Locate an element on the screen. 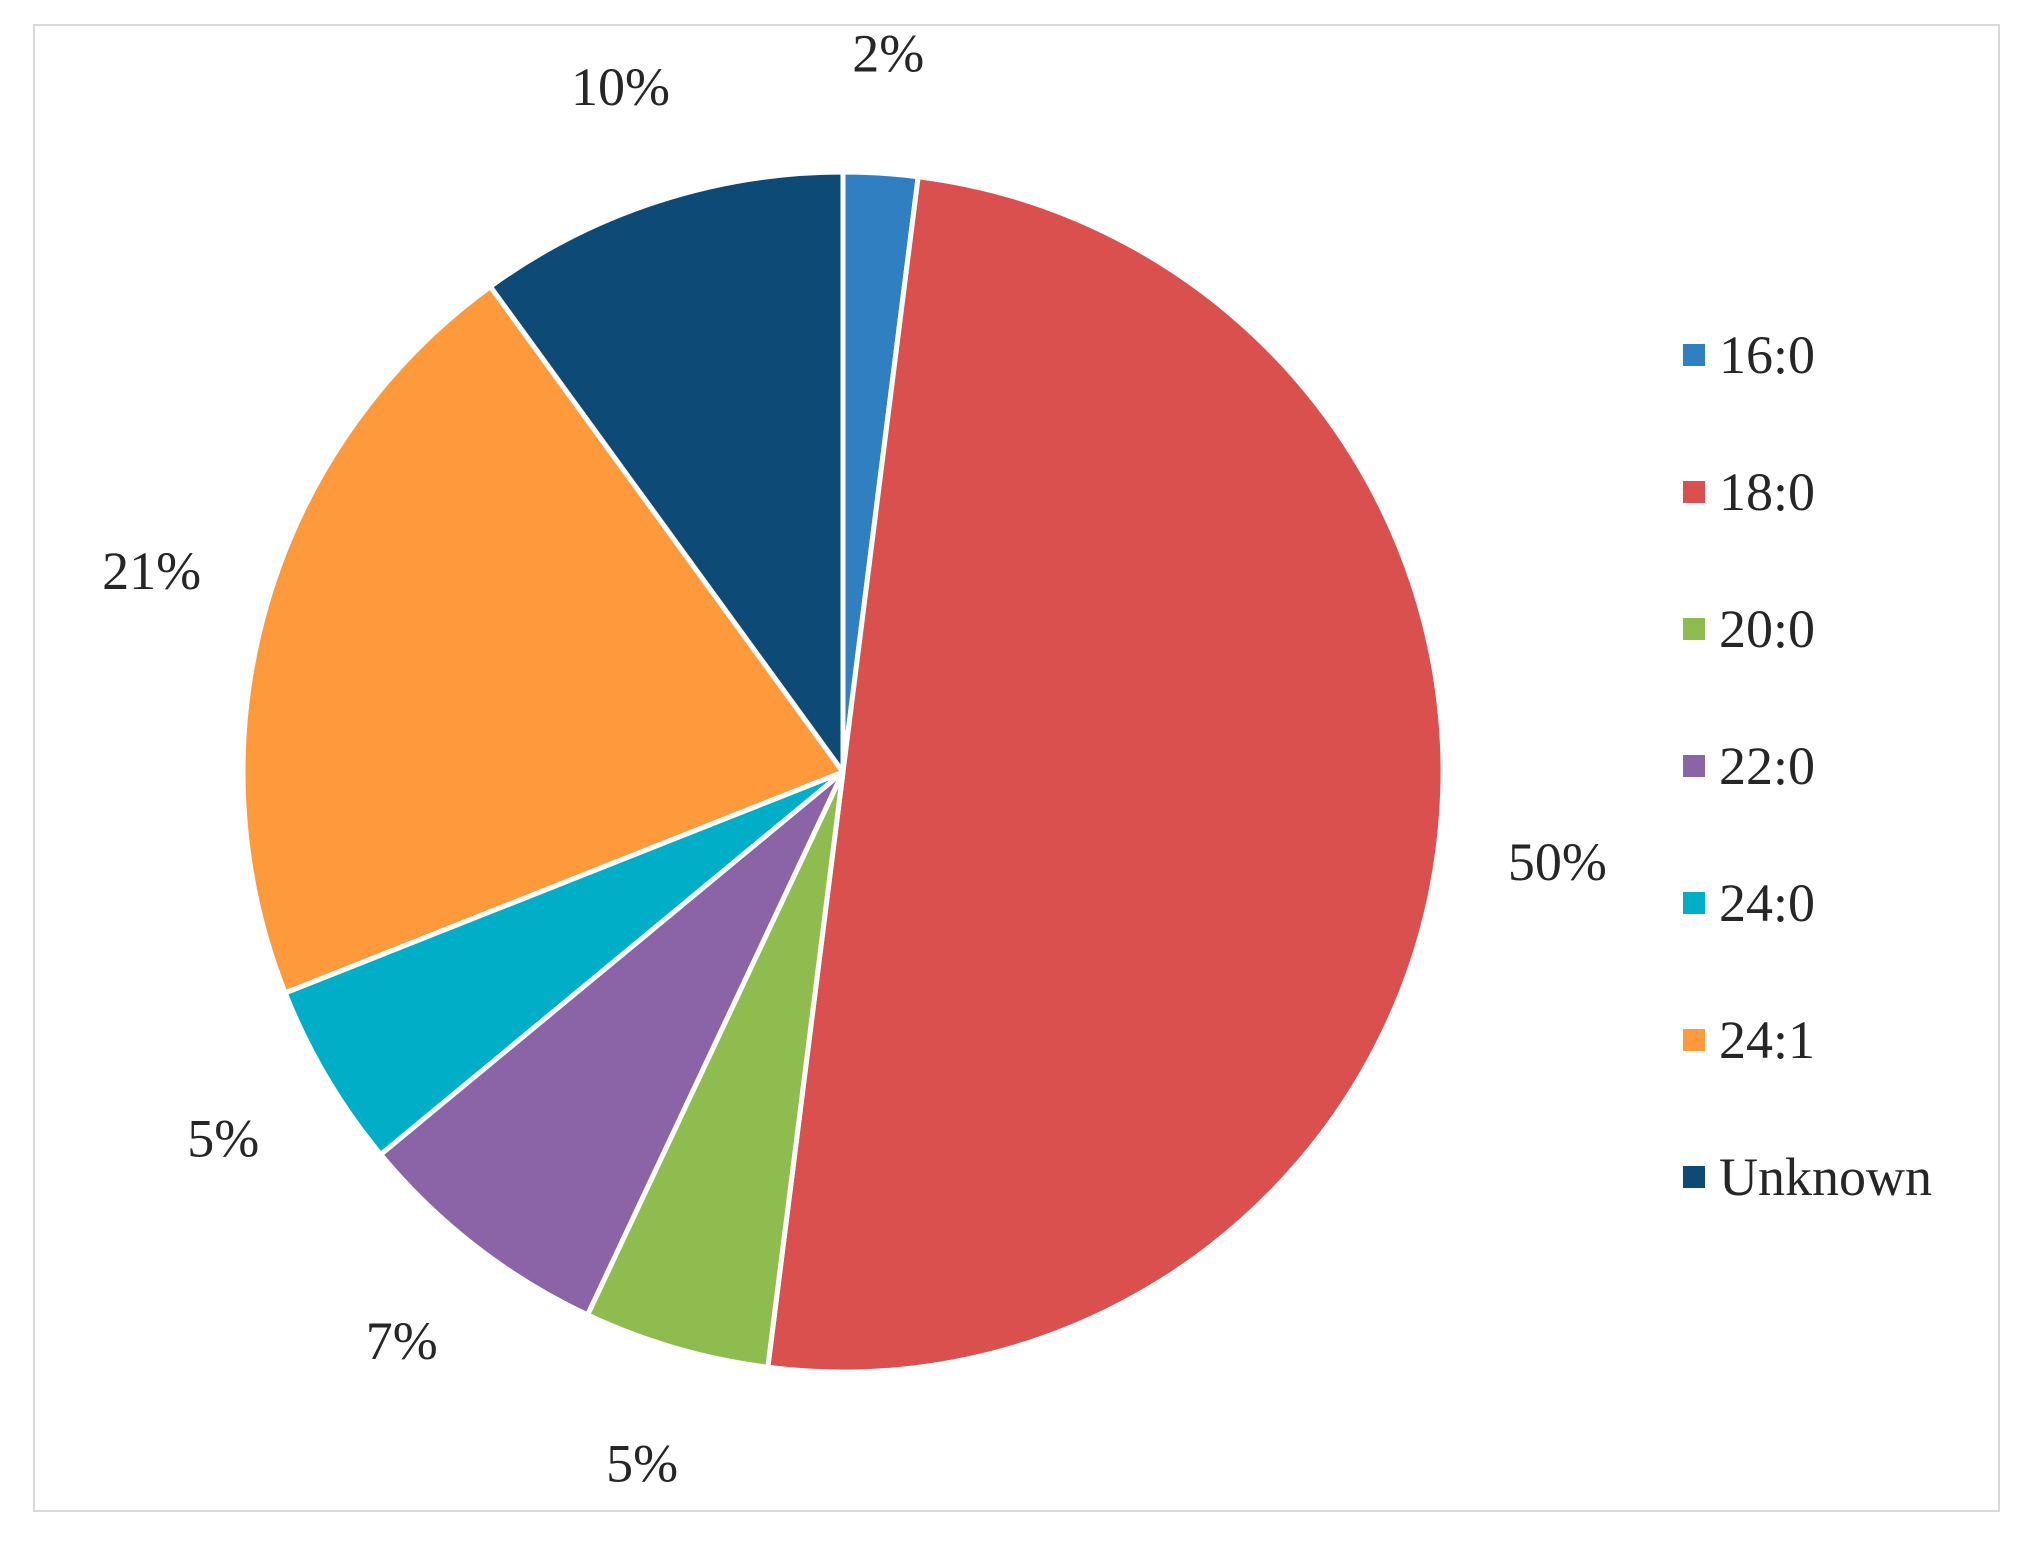 This screenshot has width=2030, height=1545. legend-label-16-0: 16:0 is located at coordinates (1767, 355).